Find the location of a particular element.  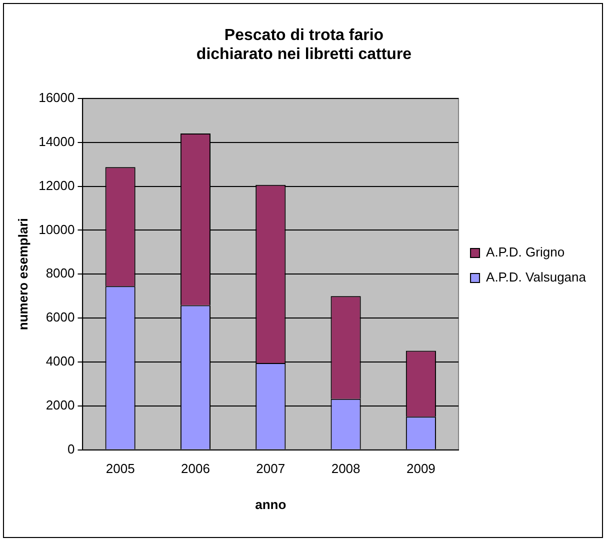

x-tick-label: 2005 is located at coordinates (120, 468).